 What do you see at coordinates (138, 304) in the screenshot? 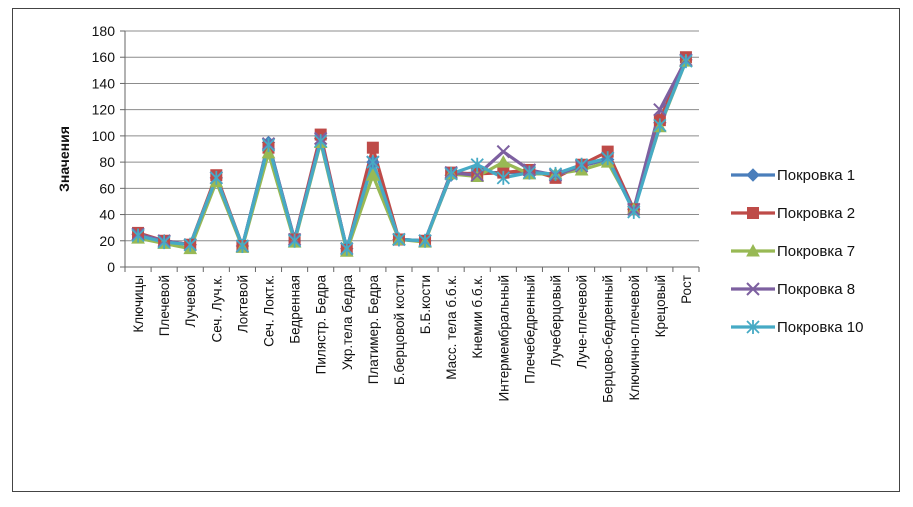
I see `x-category-label: Ключицы` at bounding box center [138, 304].